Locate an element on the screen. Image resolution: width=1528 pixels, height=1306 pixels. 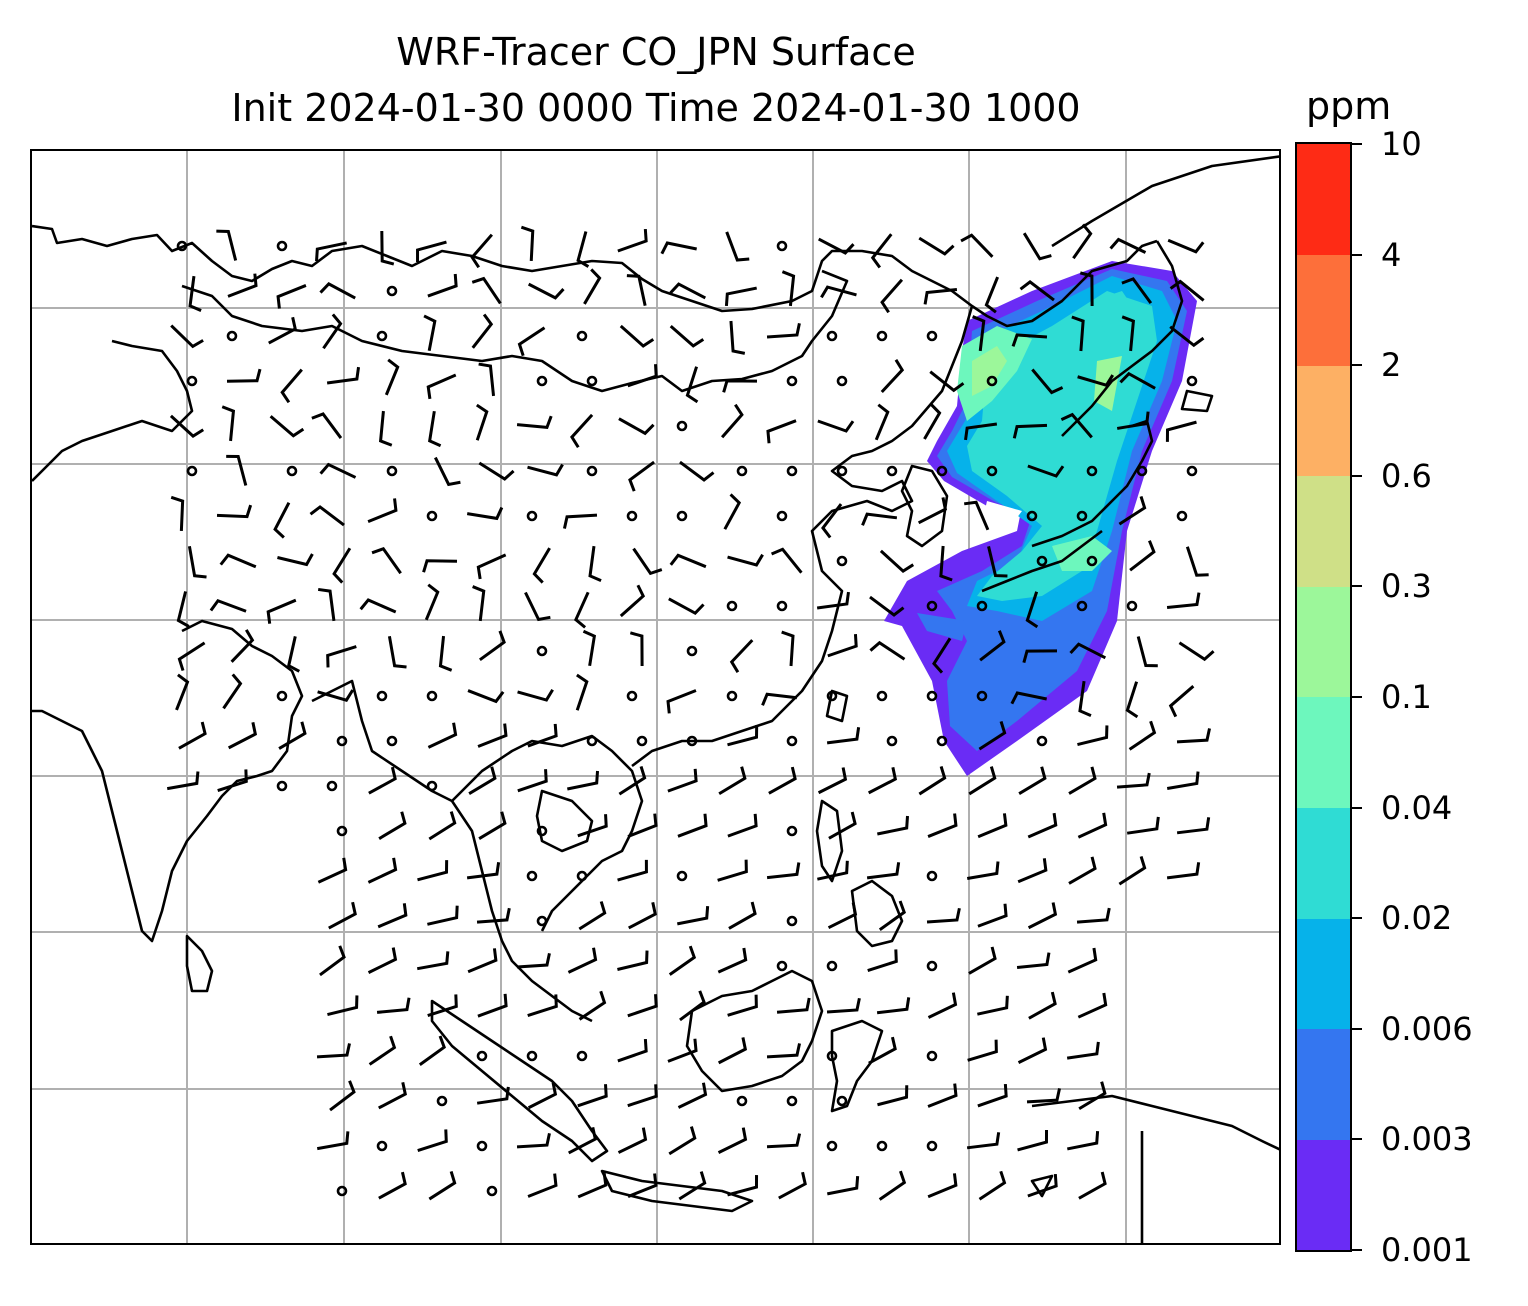
colorbar-tick-label: 0.1 is located at coordinates (1406, 697).